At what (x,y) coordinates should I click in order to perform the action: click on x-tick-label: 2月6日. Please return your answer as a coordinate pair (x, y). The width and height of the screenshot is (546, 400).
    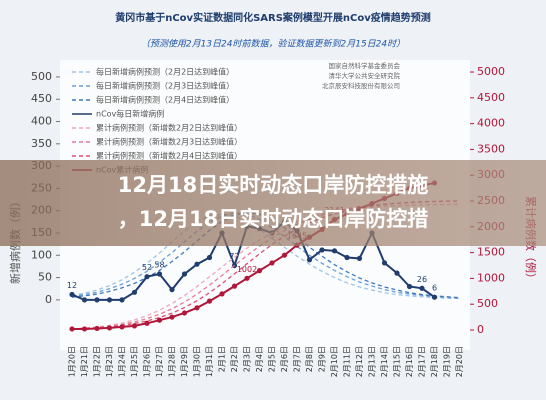
    Looking at the image, I should click on (284, 359).